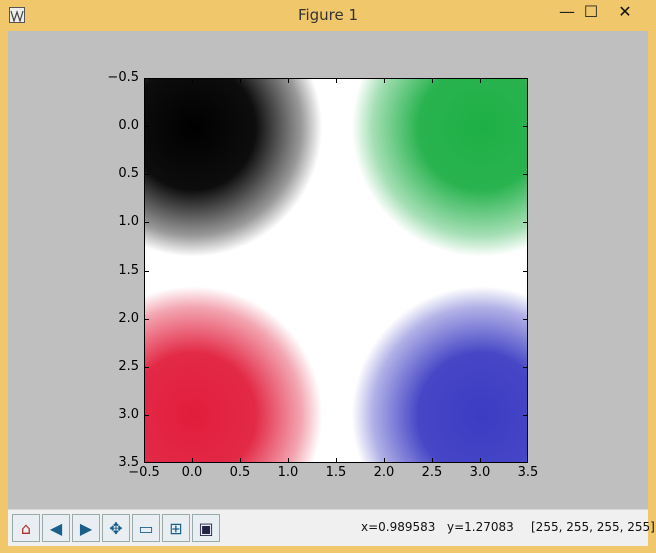  I want to click on configure-subplots-icon: ⊞, so click(176, 528).